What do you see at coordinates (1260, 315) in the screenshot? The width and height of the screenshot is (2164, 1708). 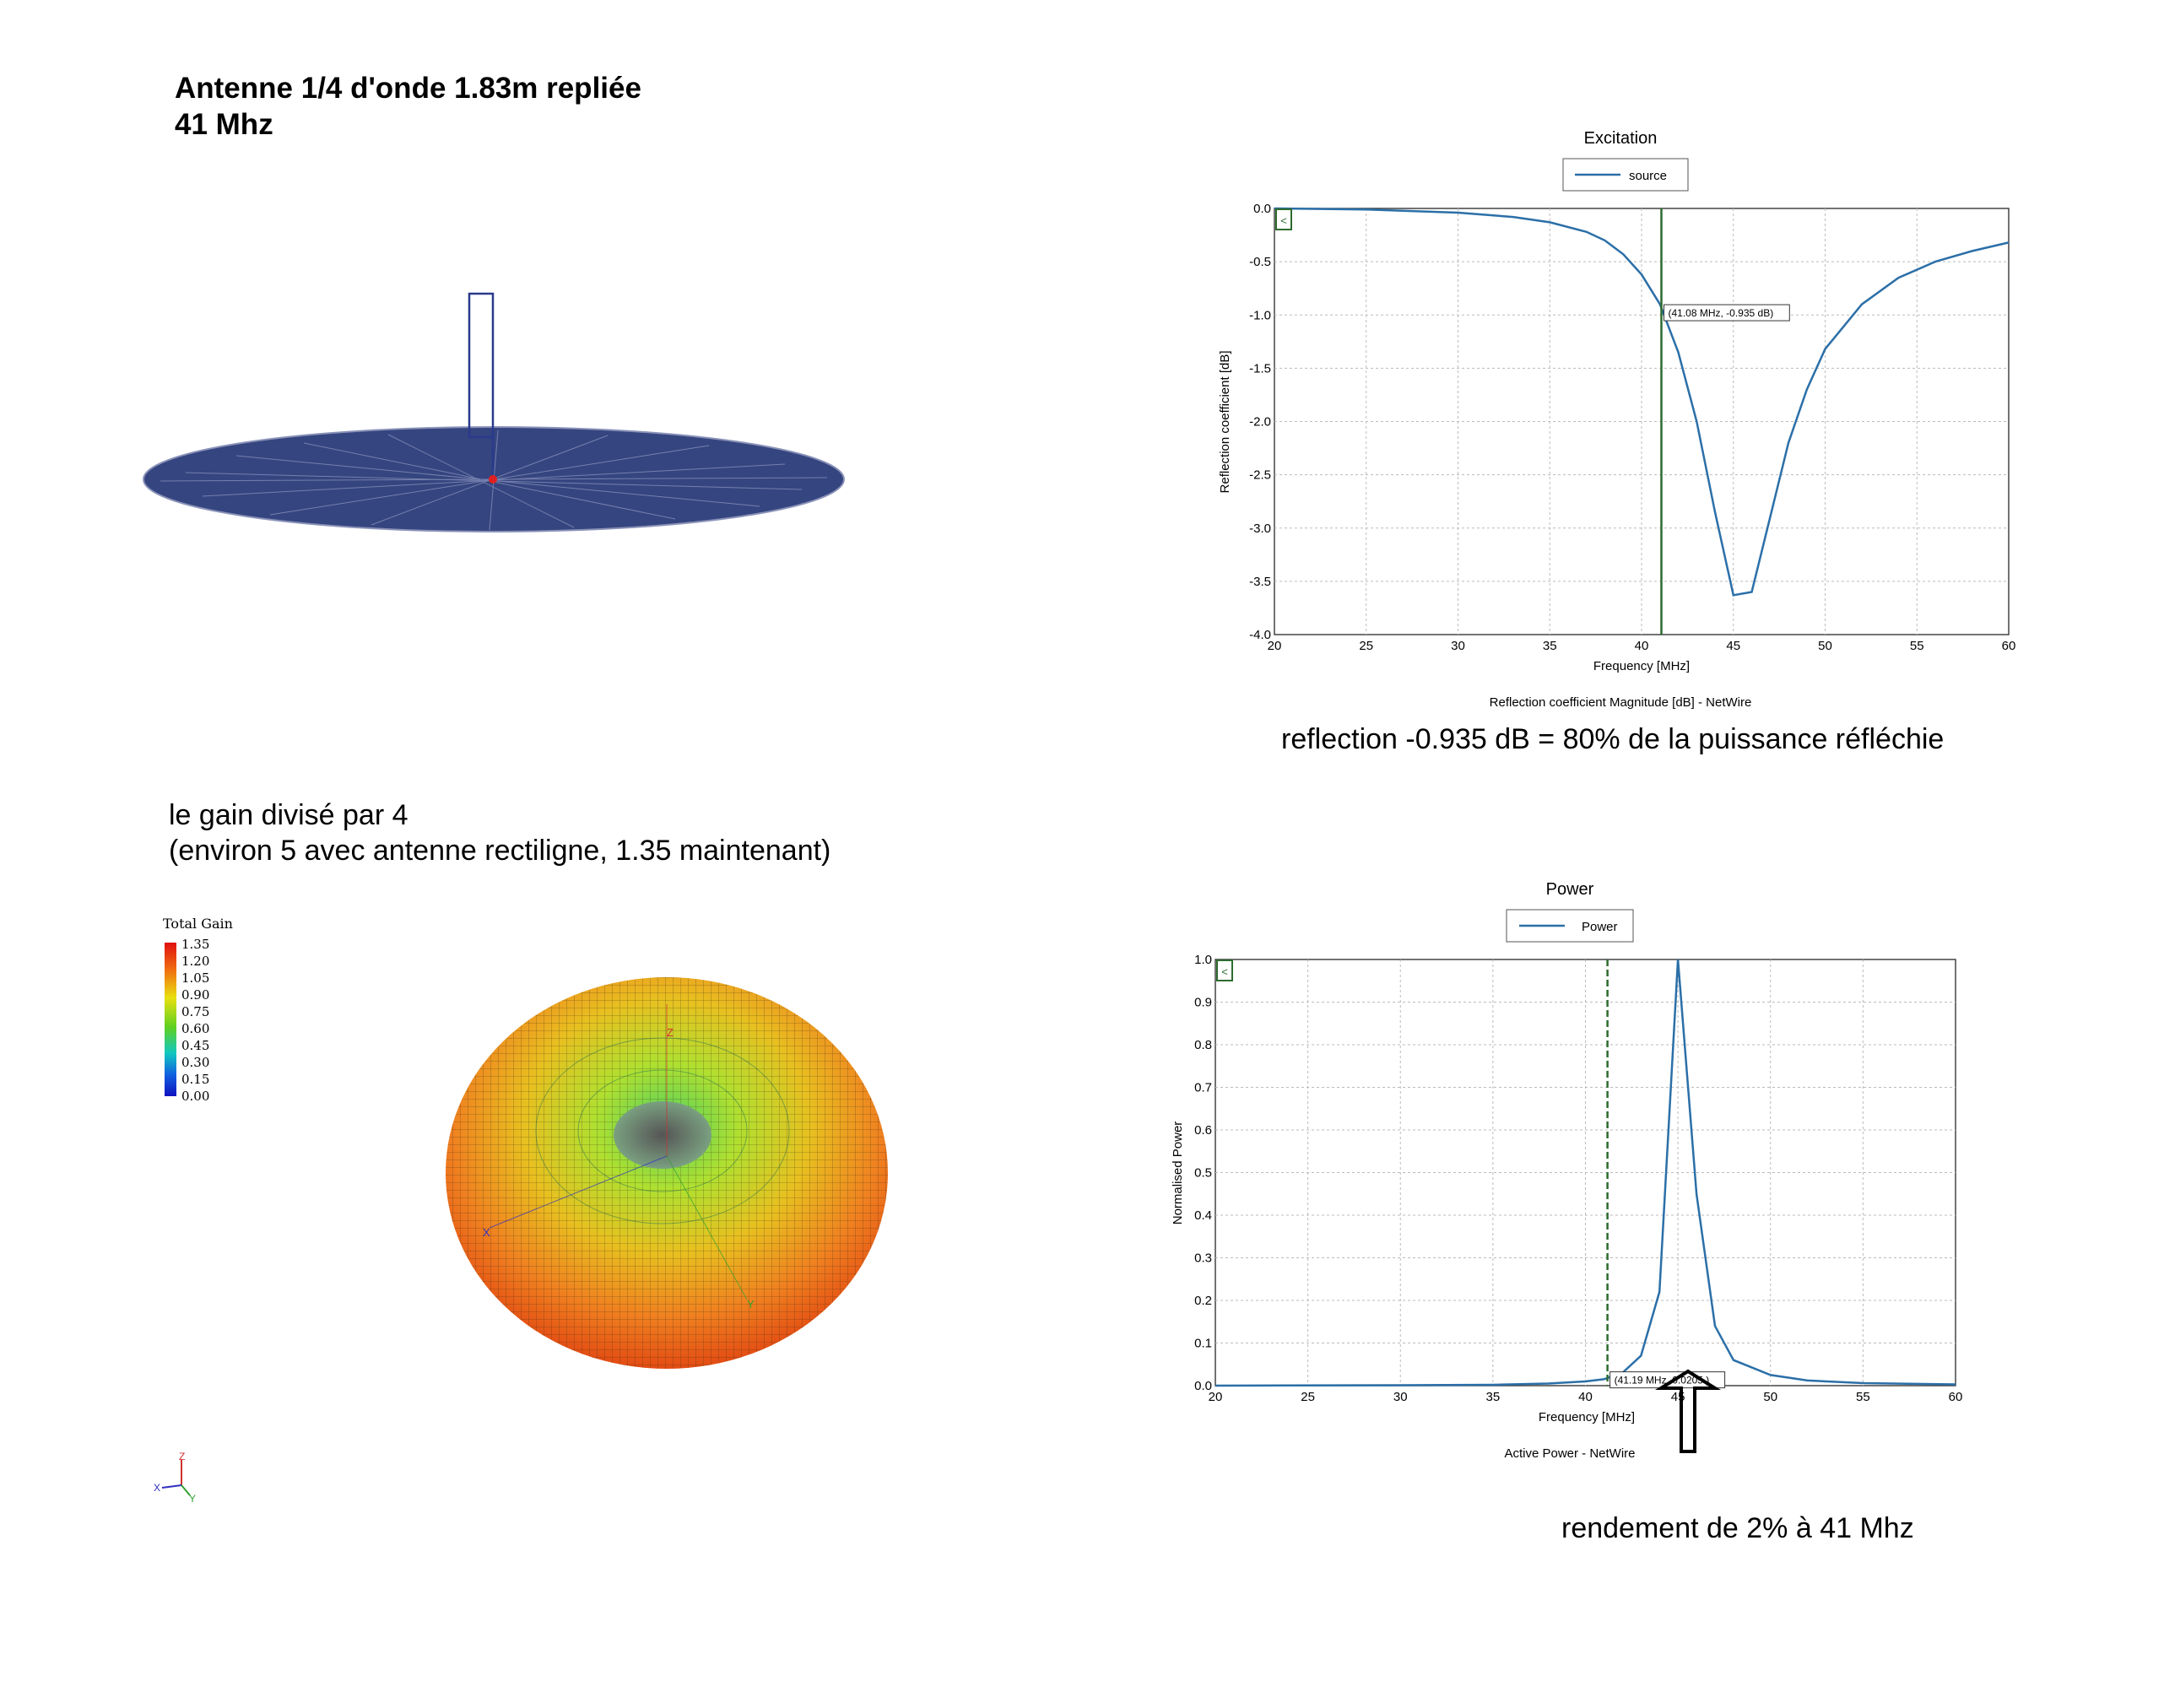 I see `y-tick-label: -1.0` at bounding box center [1260, 315].